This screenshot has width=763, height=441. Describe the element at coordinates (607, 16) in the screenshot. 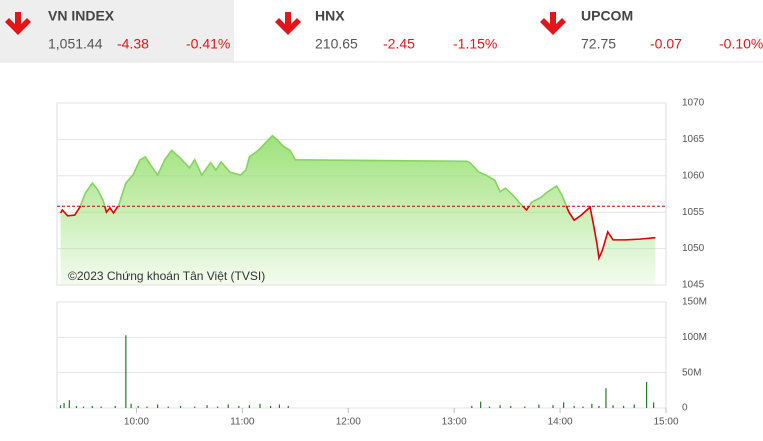

I see `index-name: UPCOM` at that location.